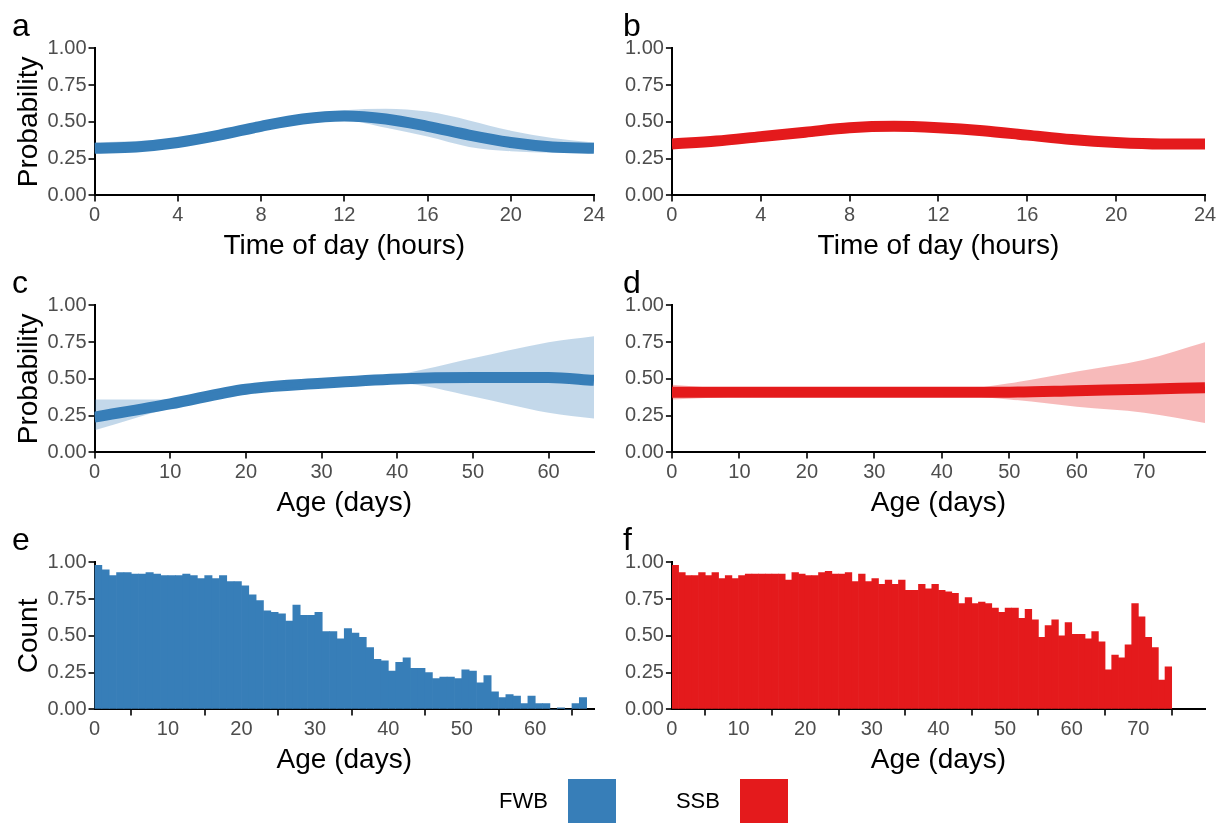  I want to click on chart-title: a, so click(21, 25).